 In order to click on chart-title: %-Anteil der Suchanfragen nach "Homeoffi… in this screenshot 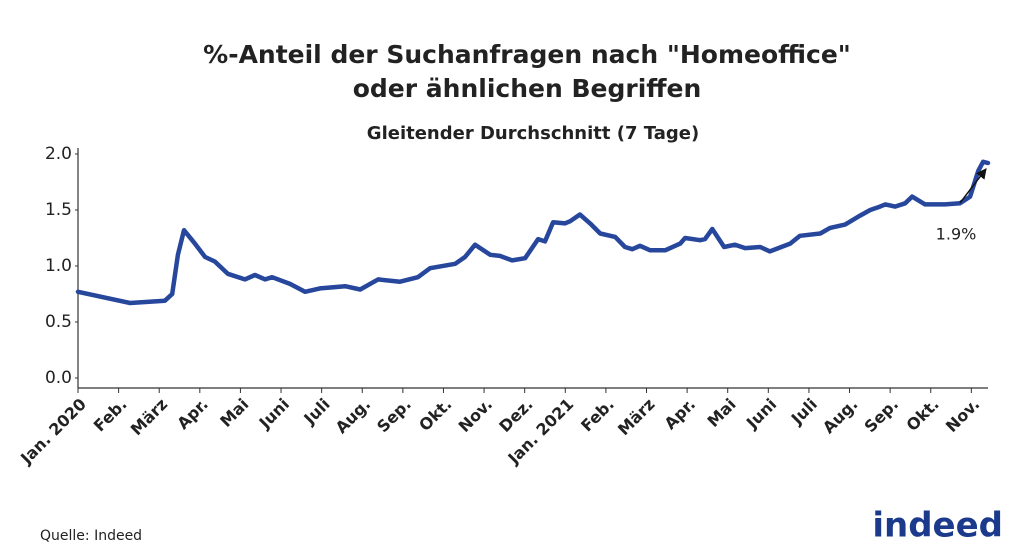, I will do `click(527, 54)`.